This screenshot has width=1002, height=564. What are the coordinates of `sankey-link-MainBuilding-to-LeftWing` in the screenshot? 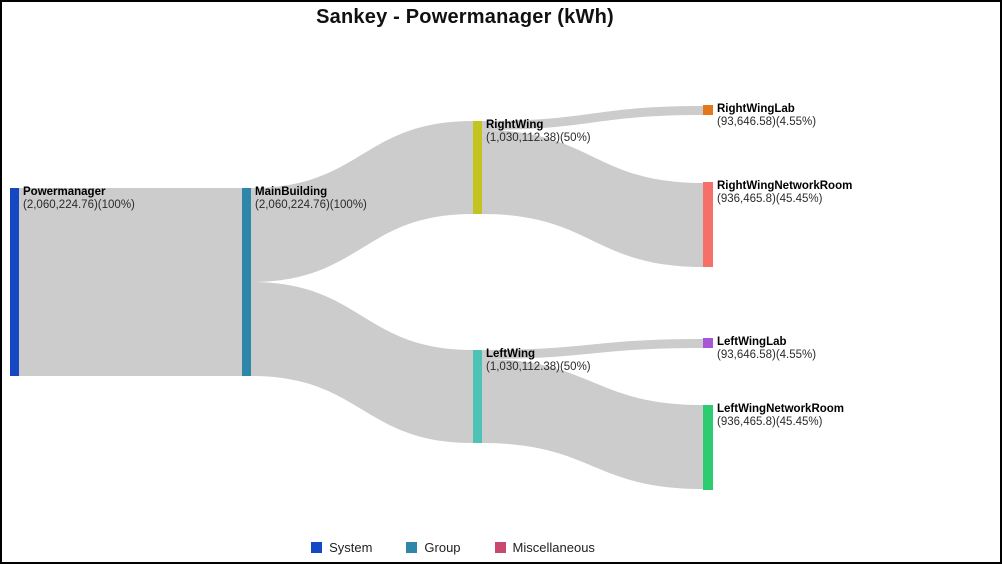 It's located at (362, 362).